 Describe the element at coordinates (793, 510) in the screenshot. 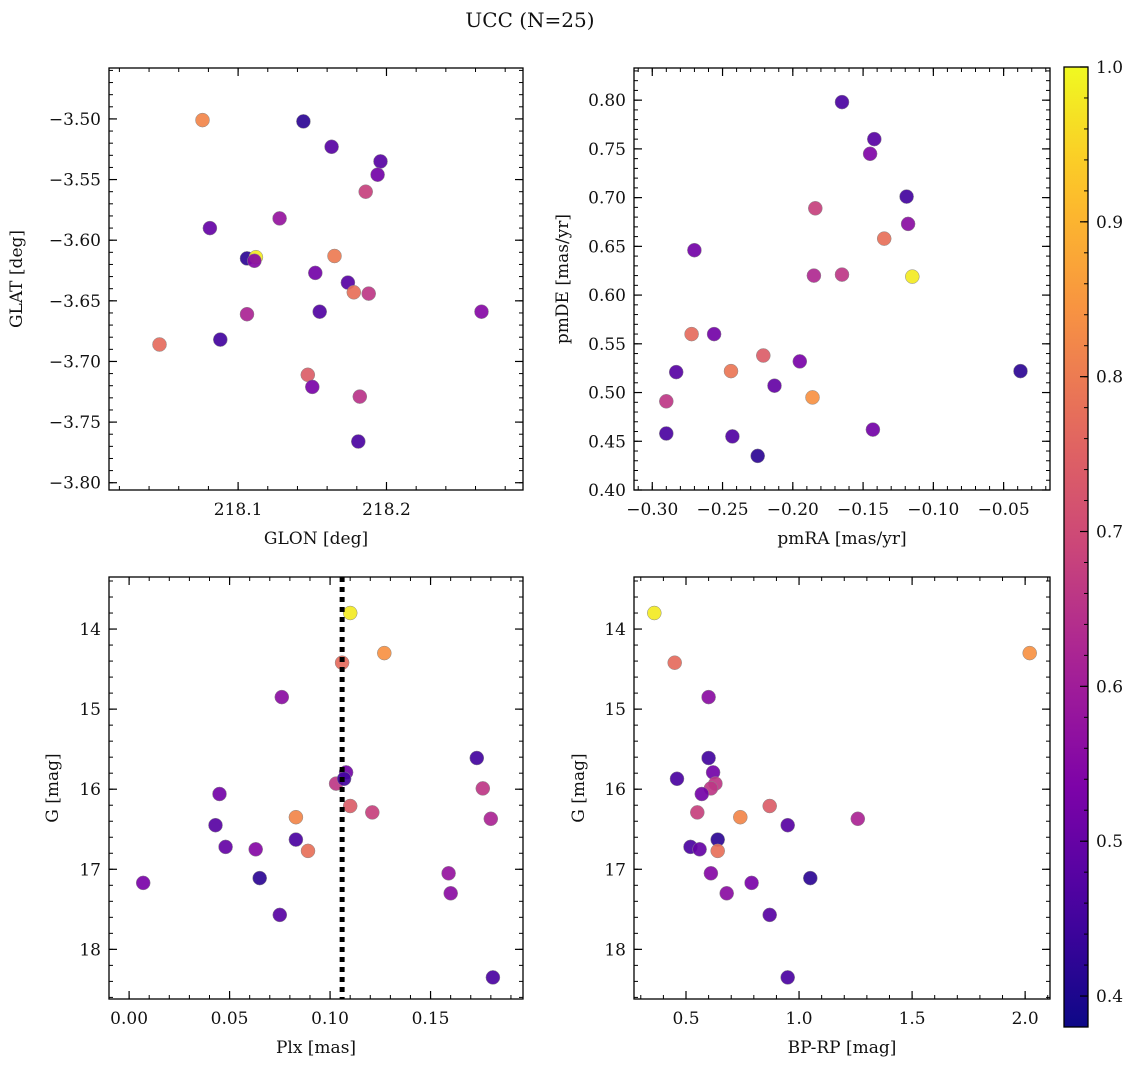

I see `x-tick-label: −0.20` at that location.